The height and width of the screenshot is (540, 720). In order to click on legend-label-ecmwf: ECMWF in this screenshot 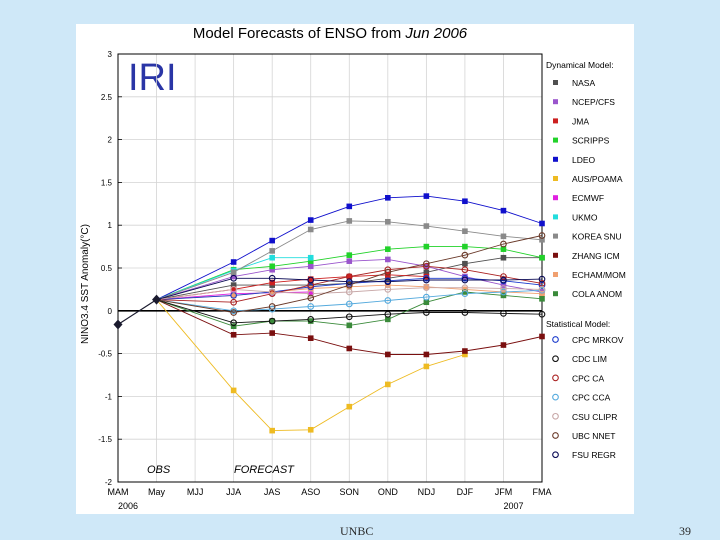, I will do `click(588, 198)`.